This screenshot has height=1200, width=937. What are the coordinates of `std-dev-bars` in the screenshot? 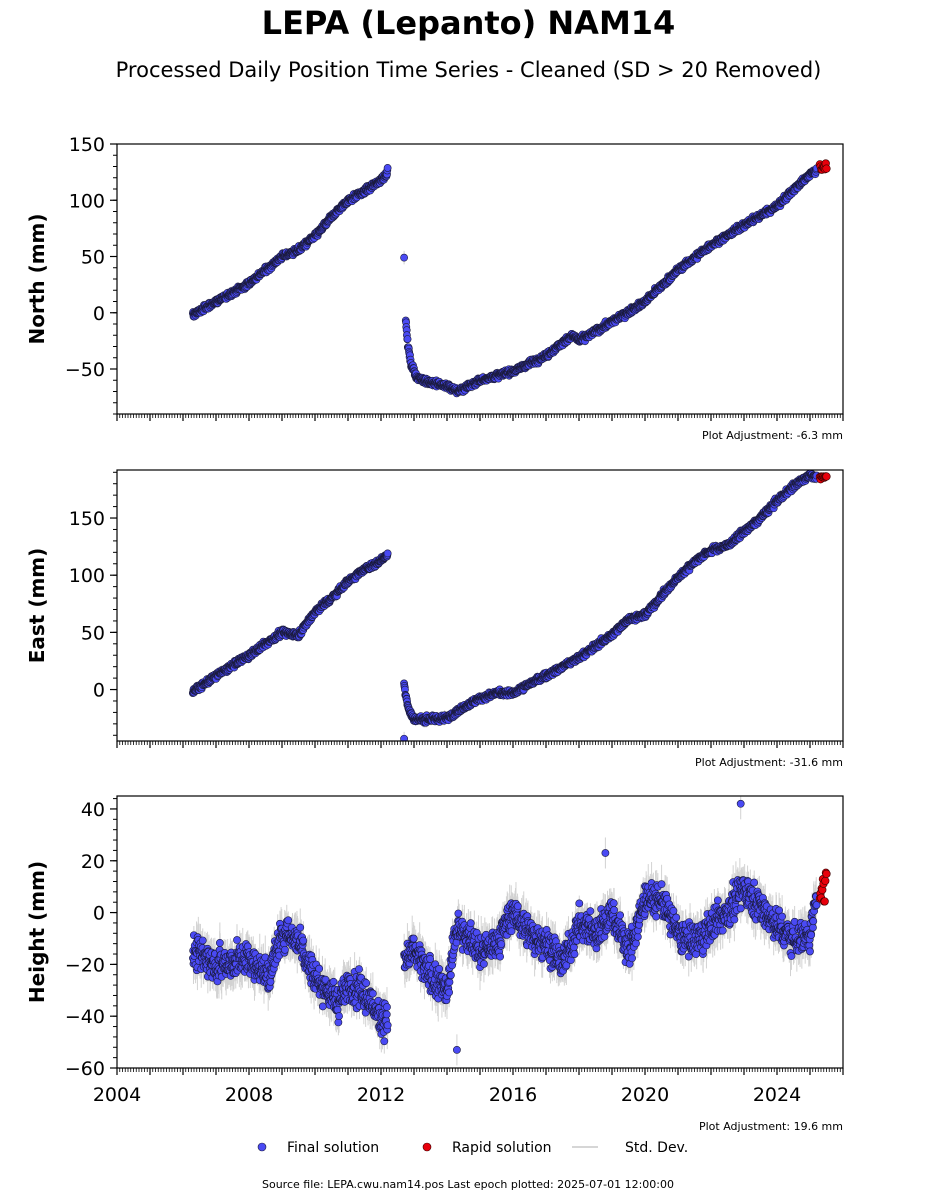 It's located at (505, 280).